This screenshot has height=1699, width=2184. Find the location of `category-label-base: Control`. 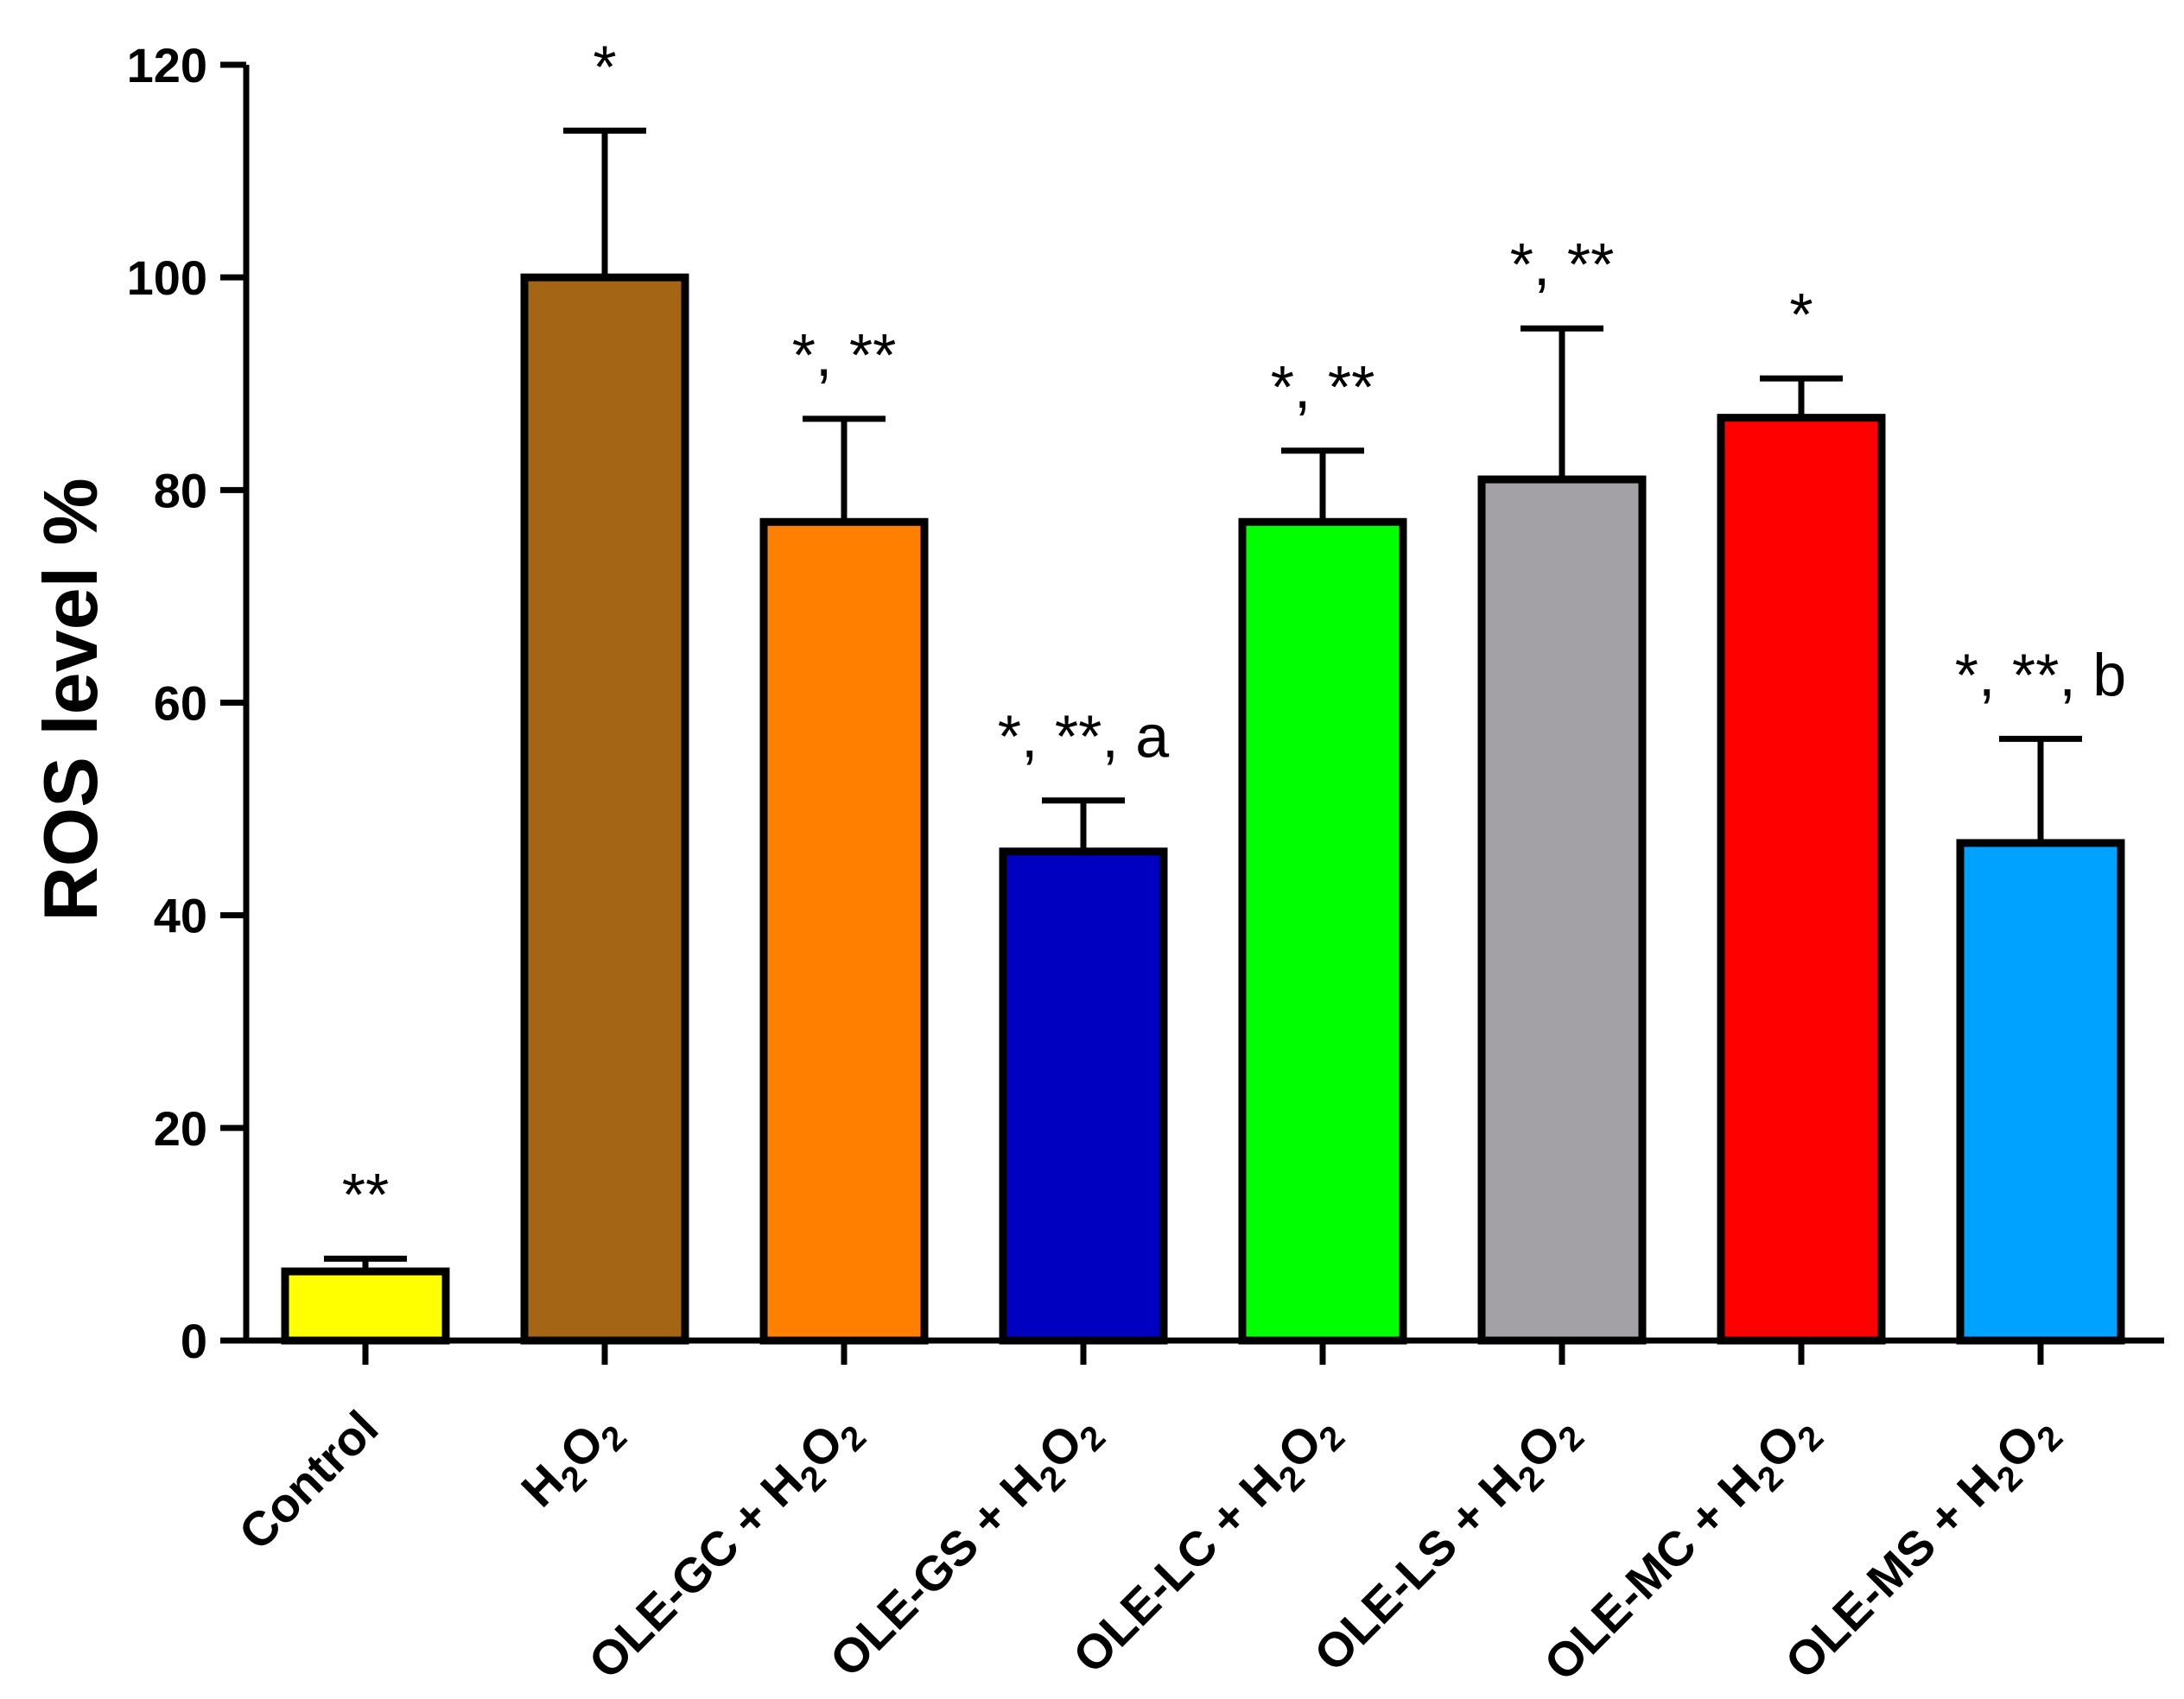

category-label-base: Control is located at coordinates (308, 1480).